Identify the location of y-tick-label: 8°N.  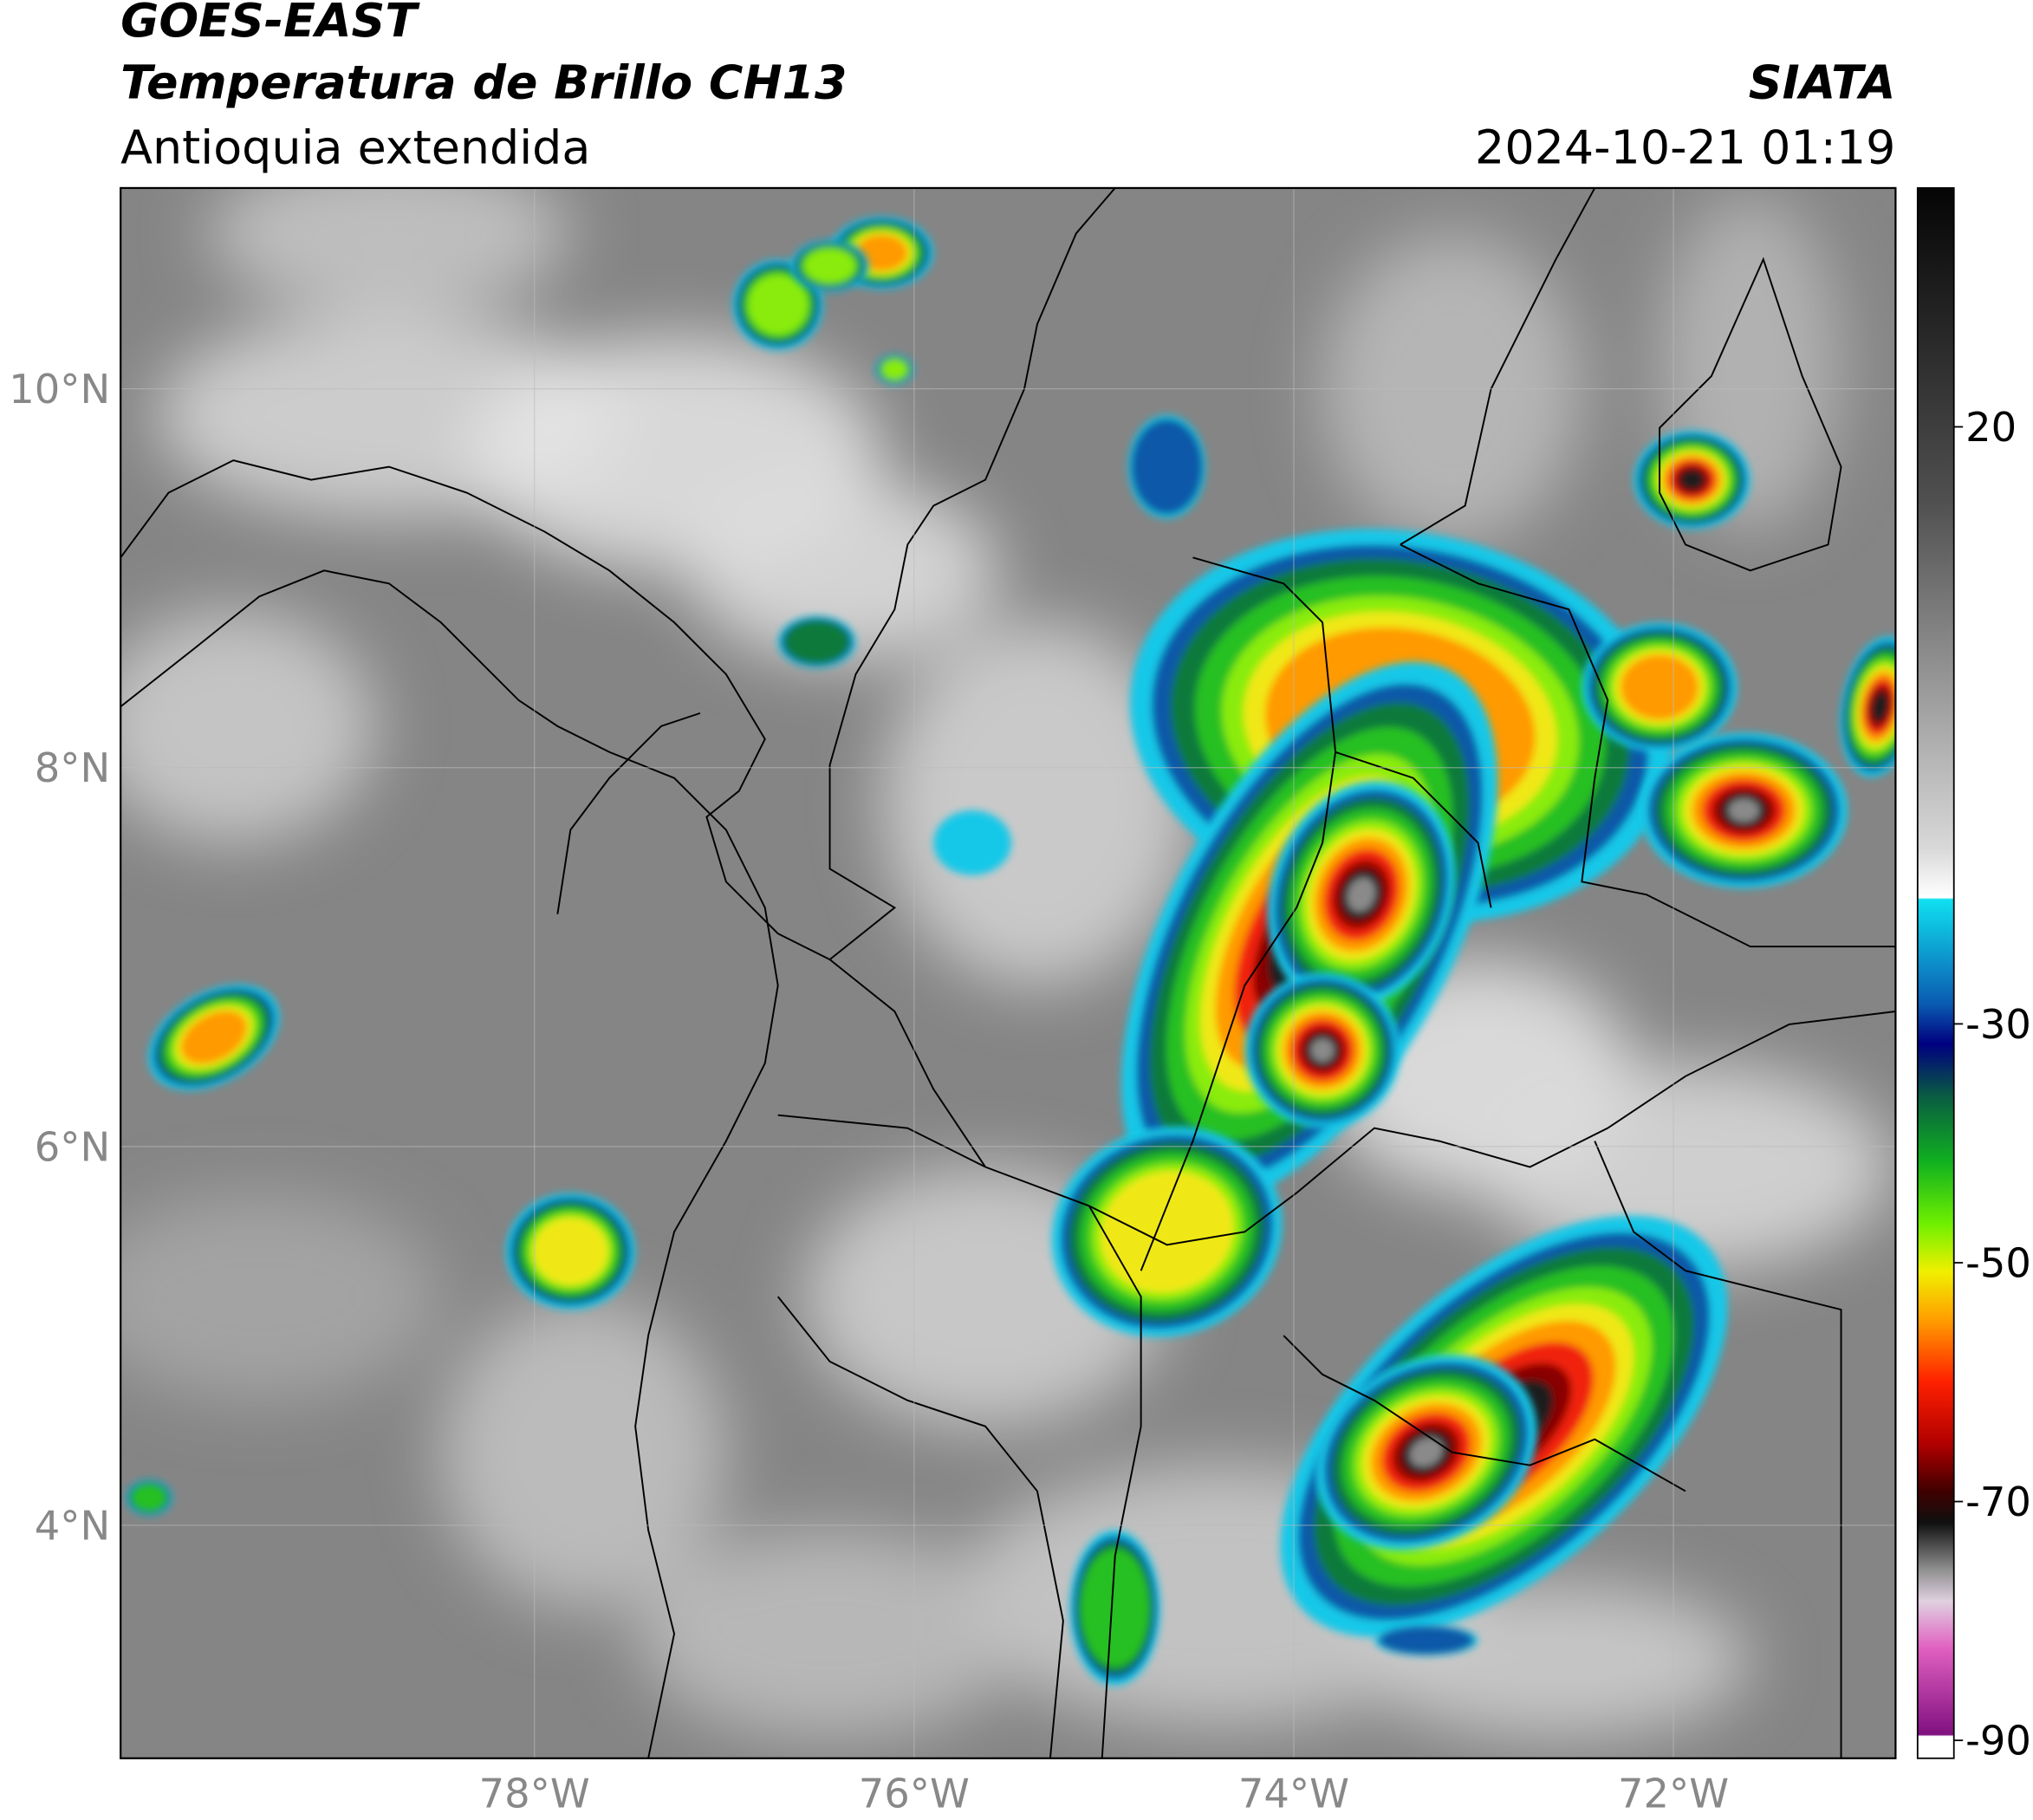
(72, 767).